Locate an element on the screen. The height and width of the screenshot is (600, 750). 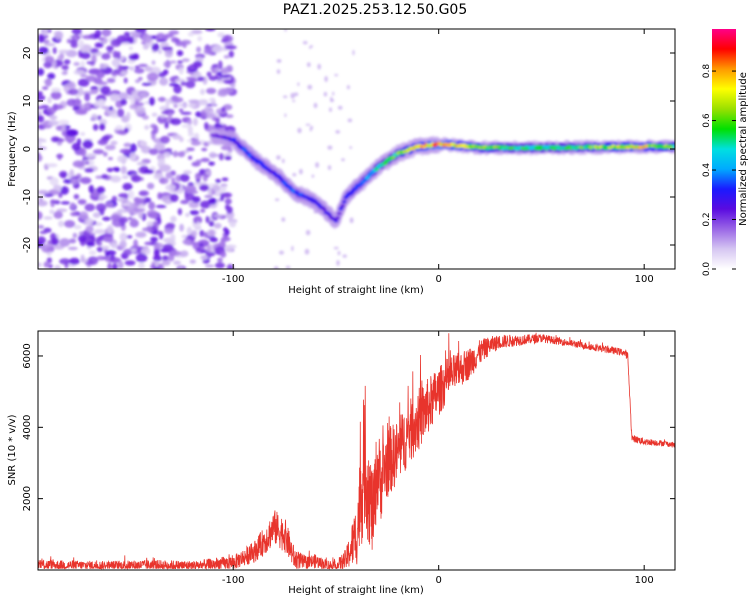
spectrogram-y-axis-label: Frequency (Hz) is located at coordinates (12, 149).